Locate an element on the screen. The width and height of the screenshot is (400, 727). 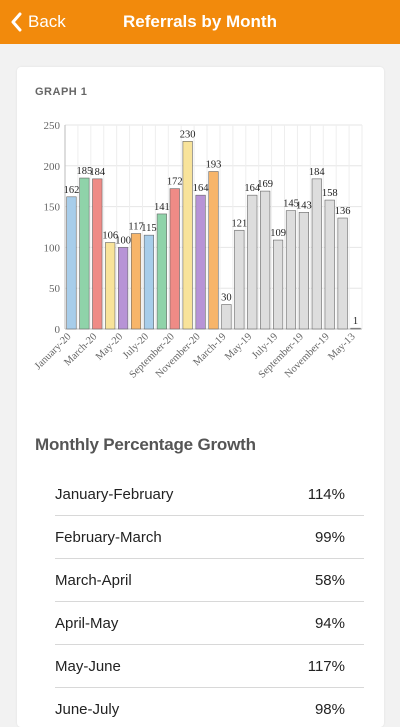
data-label: 1 is located at coordinates (355, 321).